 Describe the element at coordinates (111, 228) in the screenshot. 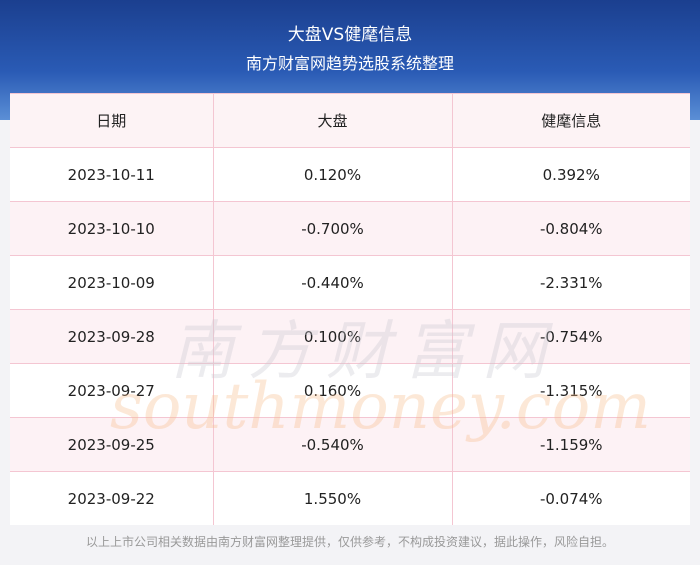

I see `table-cell: 2023-10-10` at that location.